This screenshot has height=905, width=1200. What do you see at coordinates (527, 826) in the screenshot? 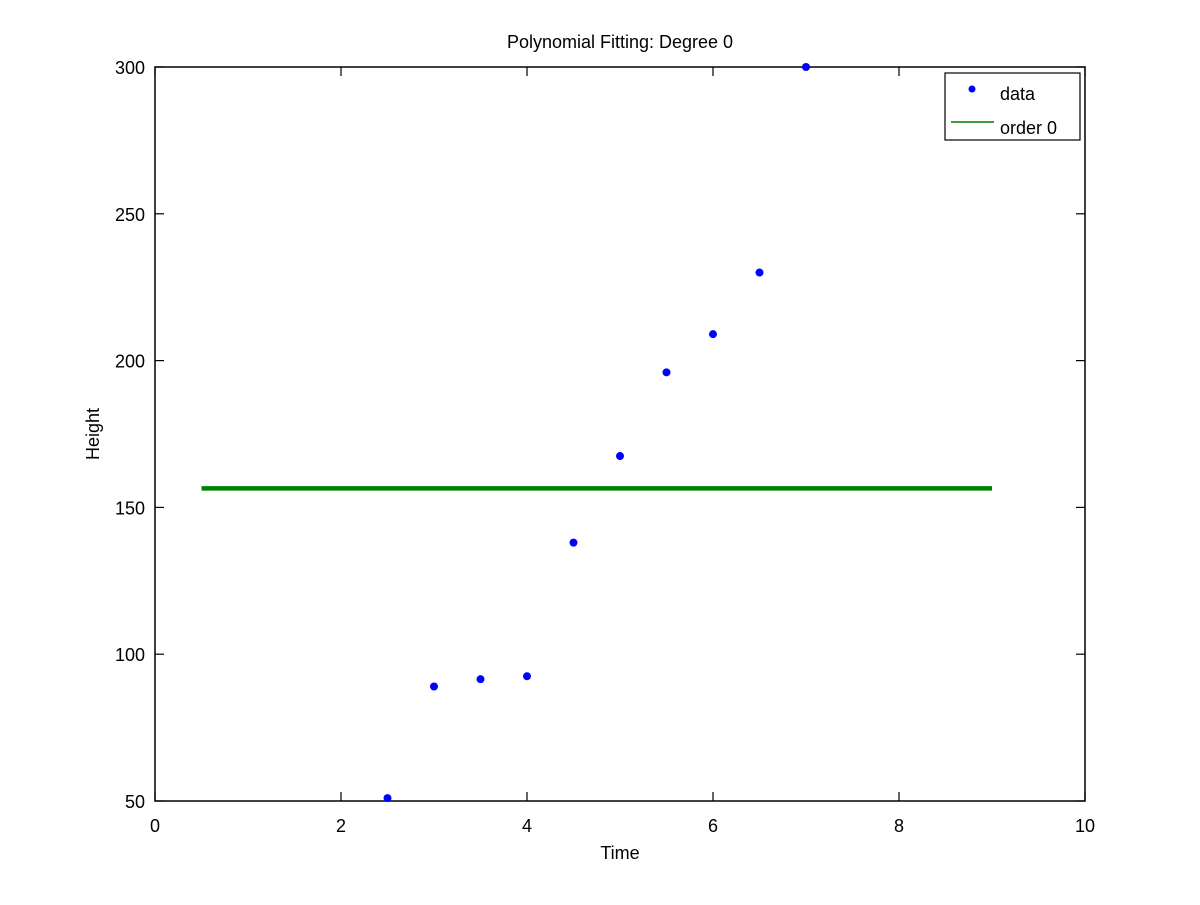
I see `x-tick-label: 4` at bounding box center [527, 826].